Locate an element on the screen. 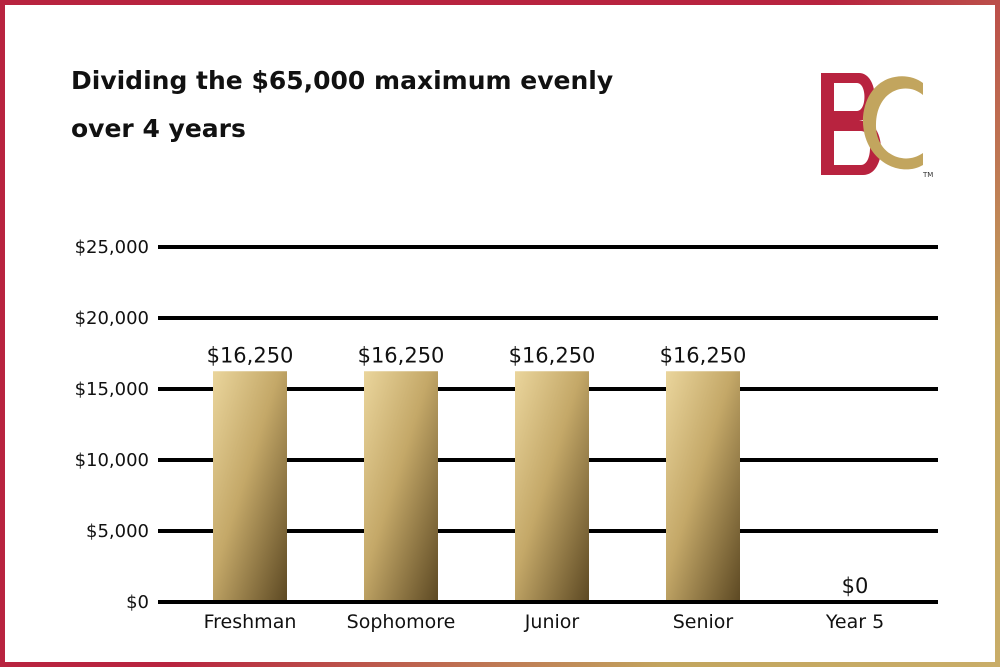 This screenshot has width=1000, height=672. category-label: Senior is located at coordinates (703, 622).